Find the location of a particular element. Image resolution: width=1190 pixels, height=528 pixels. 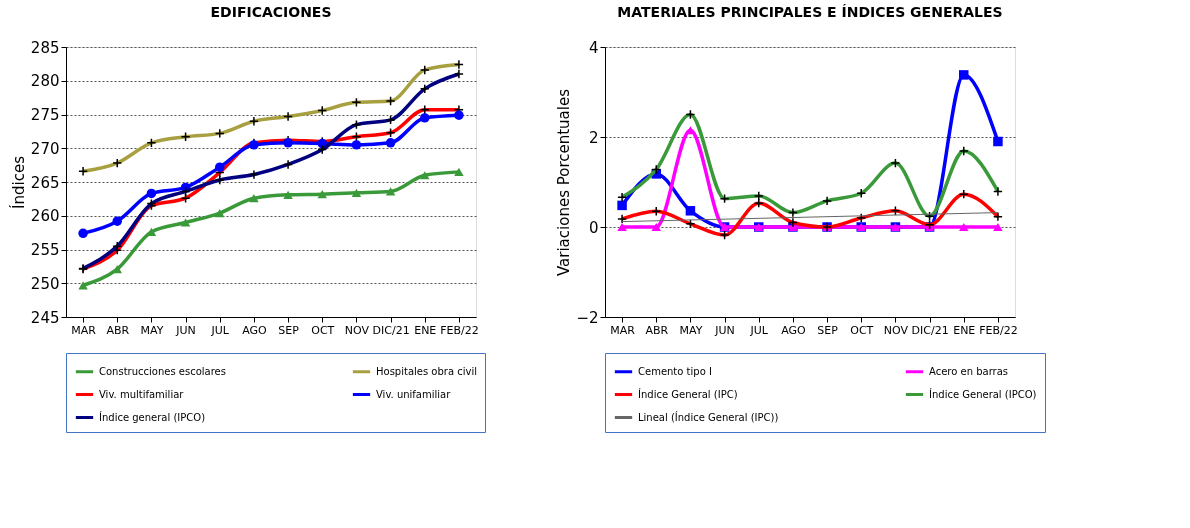

legend-label: Cemento tipo I is located at coordinates (675, 371).